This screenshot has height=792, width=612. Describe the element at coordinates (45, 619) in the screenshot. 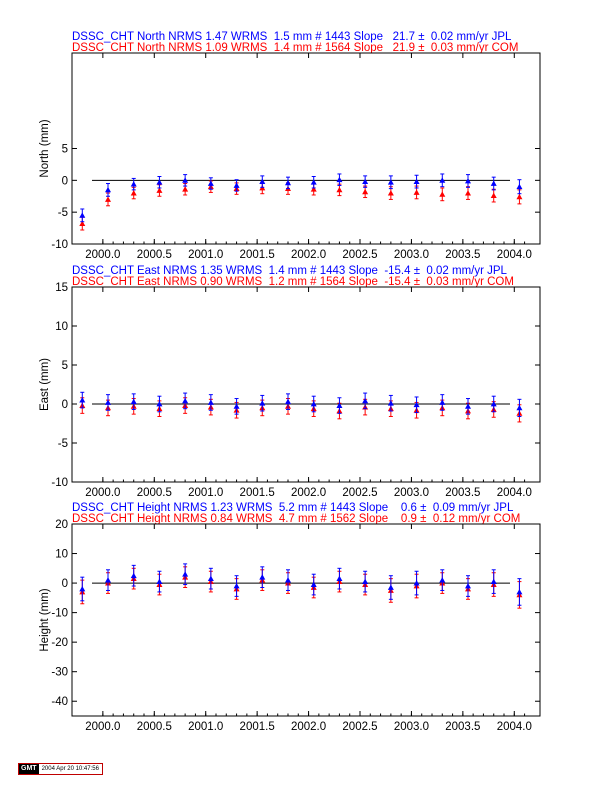

I see `y-axis-label: Height (mm)` at that location.